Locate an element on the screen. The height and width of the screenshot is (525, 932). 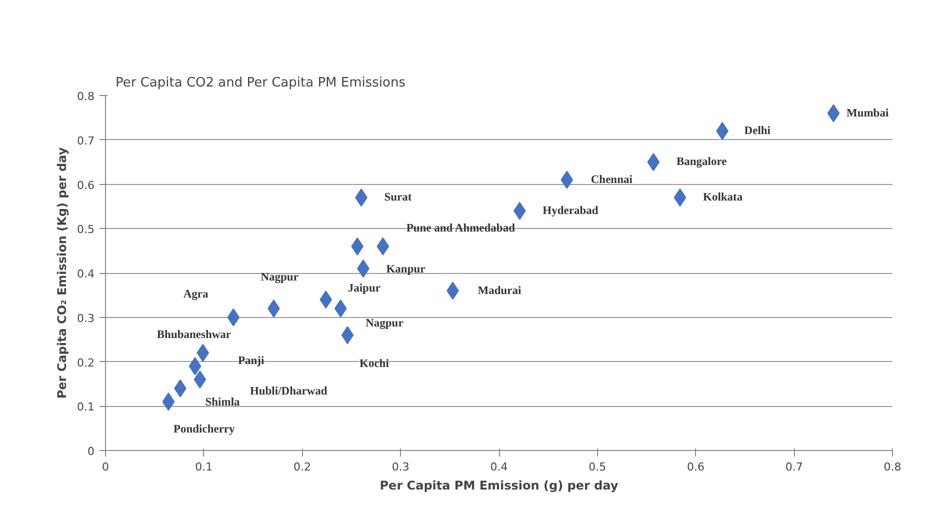
chart-title: Per Capita CO2 and Per Capita PM Emissions is located at coordinates (261, 83).